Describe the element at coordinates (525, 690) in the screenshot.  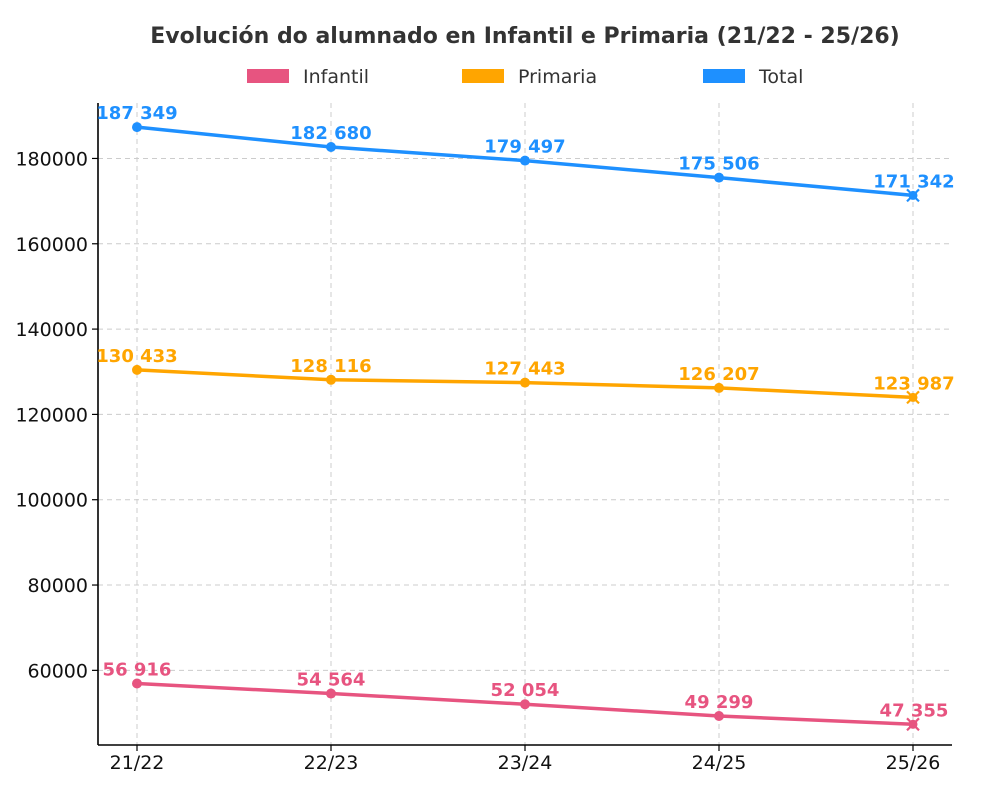
I see `data-label-infantil: 52 054` at that location.